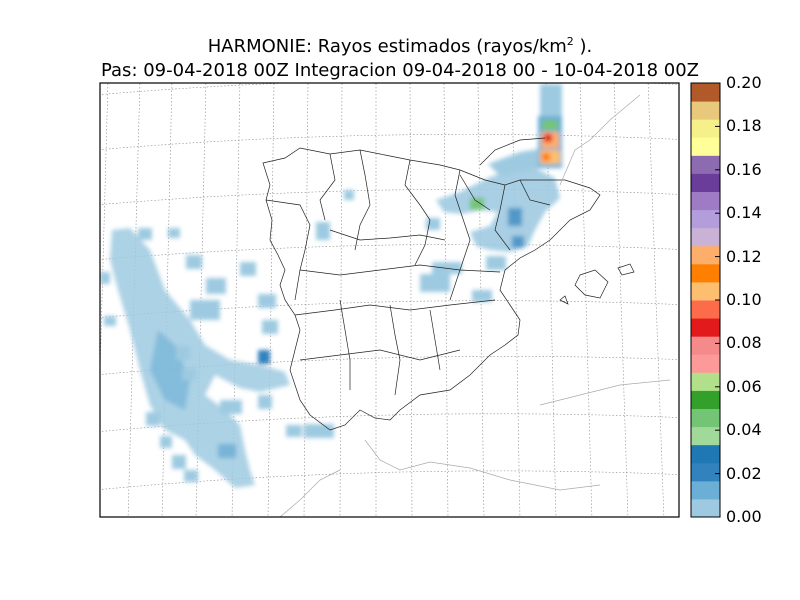 This screenshot has width=800, height=600. What do you see at coordinates (583, 46) in the screenshot?
I see `title-suffix: ).` at bounding box center [583, 46].